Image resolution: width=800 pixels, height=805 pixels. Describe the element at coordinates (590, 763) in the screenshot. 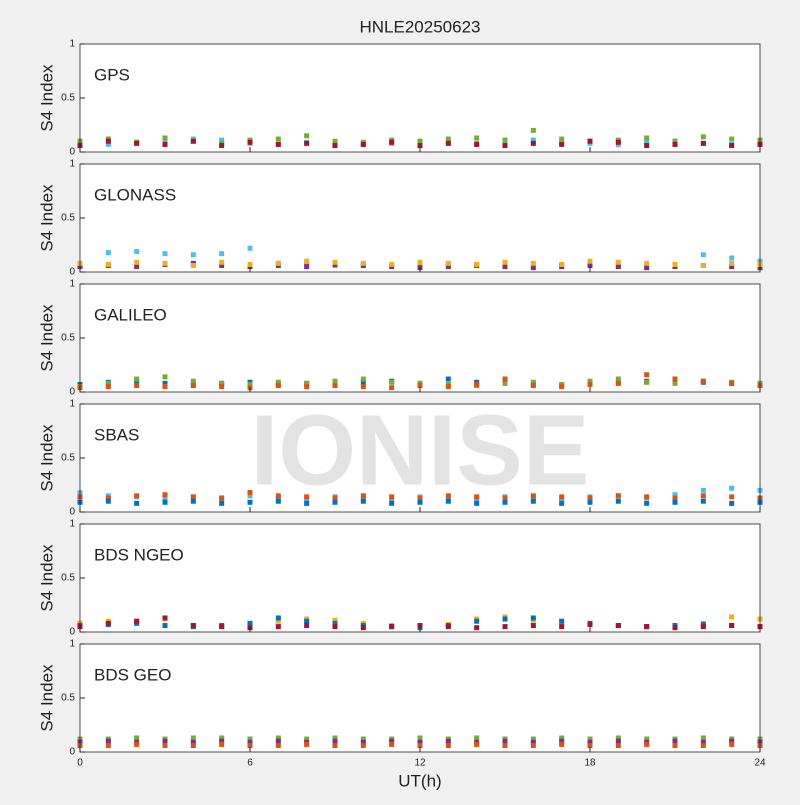

I see `x-tick-label: 18` at that location.